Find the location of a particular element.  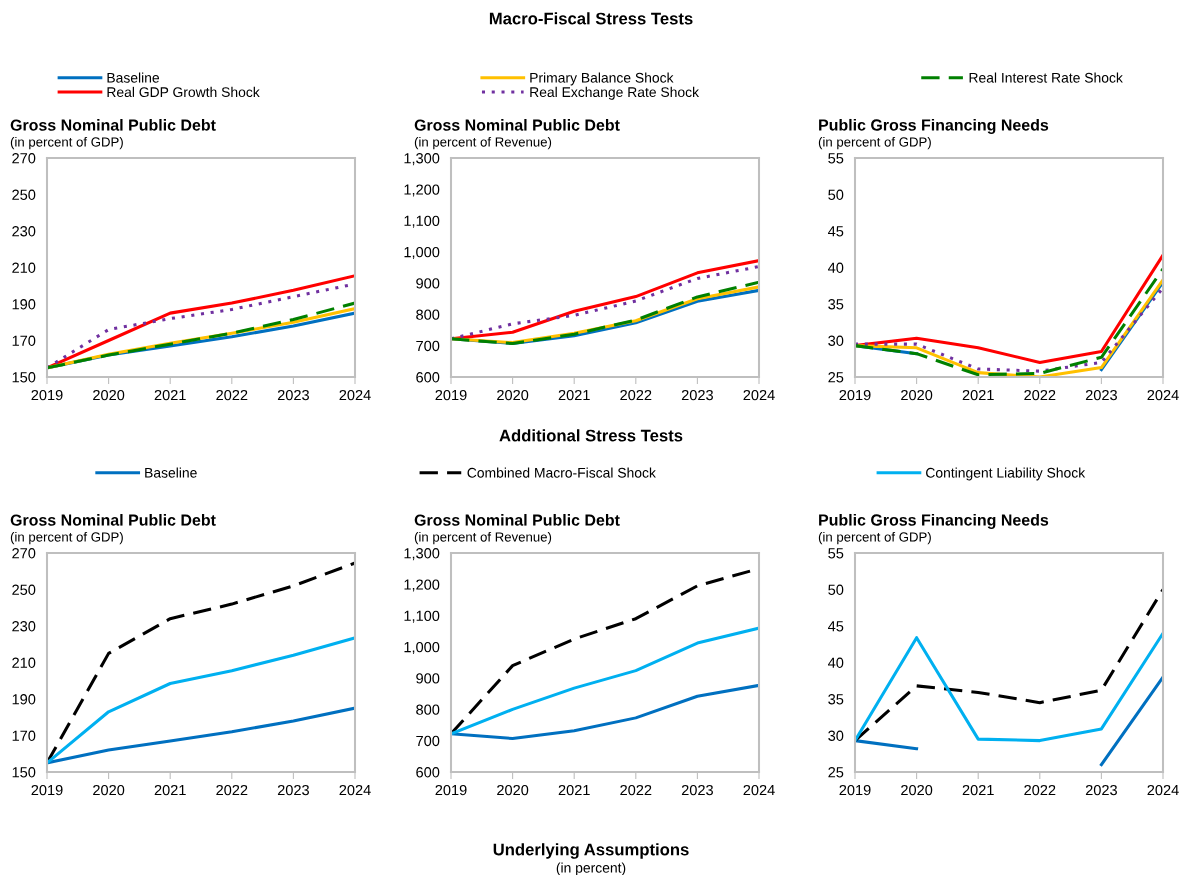

text: (in percent) is located at coordinates (591, 868).